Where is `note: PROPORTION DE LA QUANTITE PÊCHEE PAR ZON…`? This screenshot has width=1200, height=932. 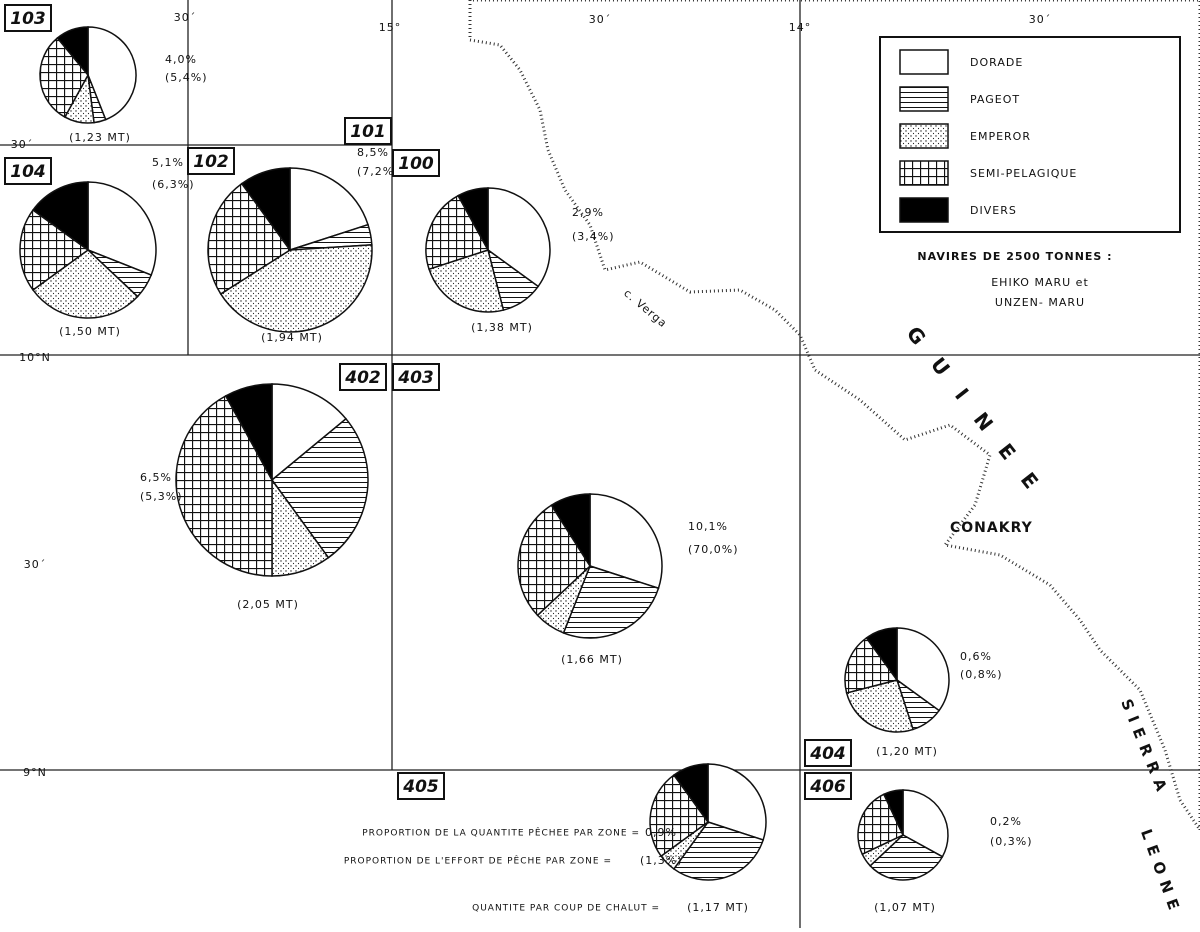
note: PROPORTION DE LA QUANTITE PÊCHEE PAR ZON… is located at coordinates (501, 833).